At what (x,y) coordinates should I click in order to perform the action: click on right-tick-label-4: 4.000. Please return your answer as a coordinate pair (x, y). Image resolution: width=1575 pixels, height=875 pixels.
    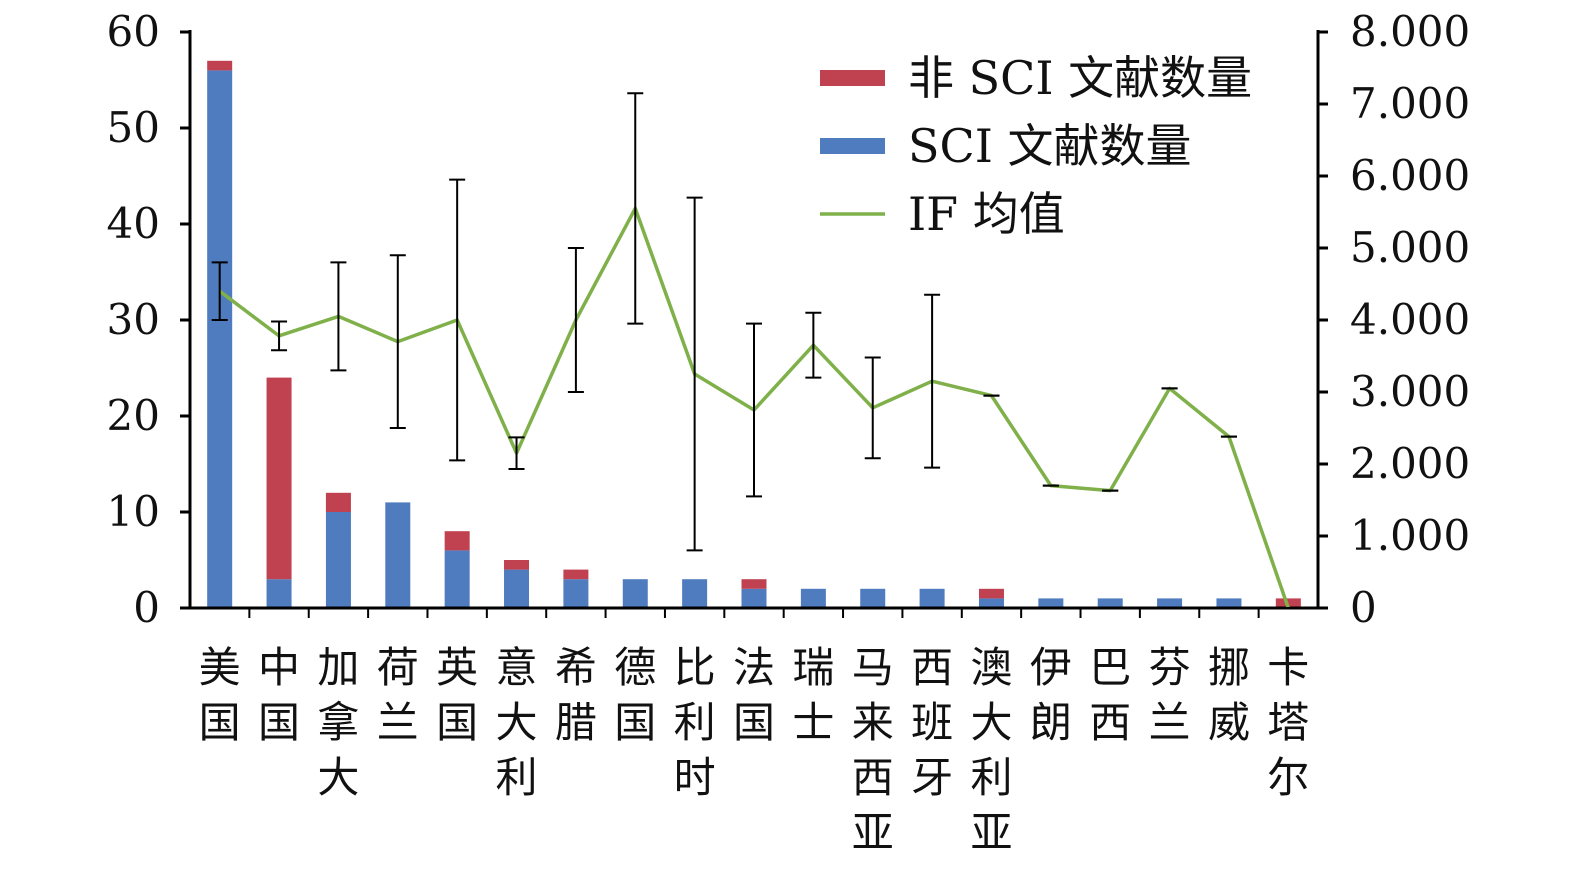
    Looking at the image, I should click on (1410, 319).